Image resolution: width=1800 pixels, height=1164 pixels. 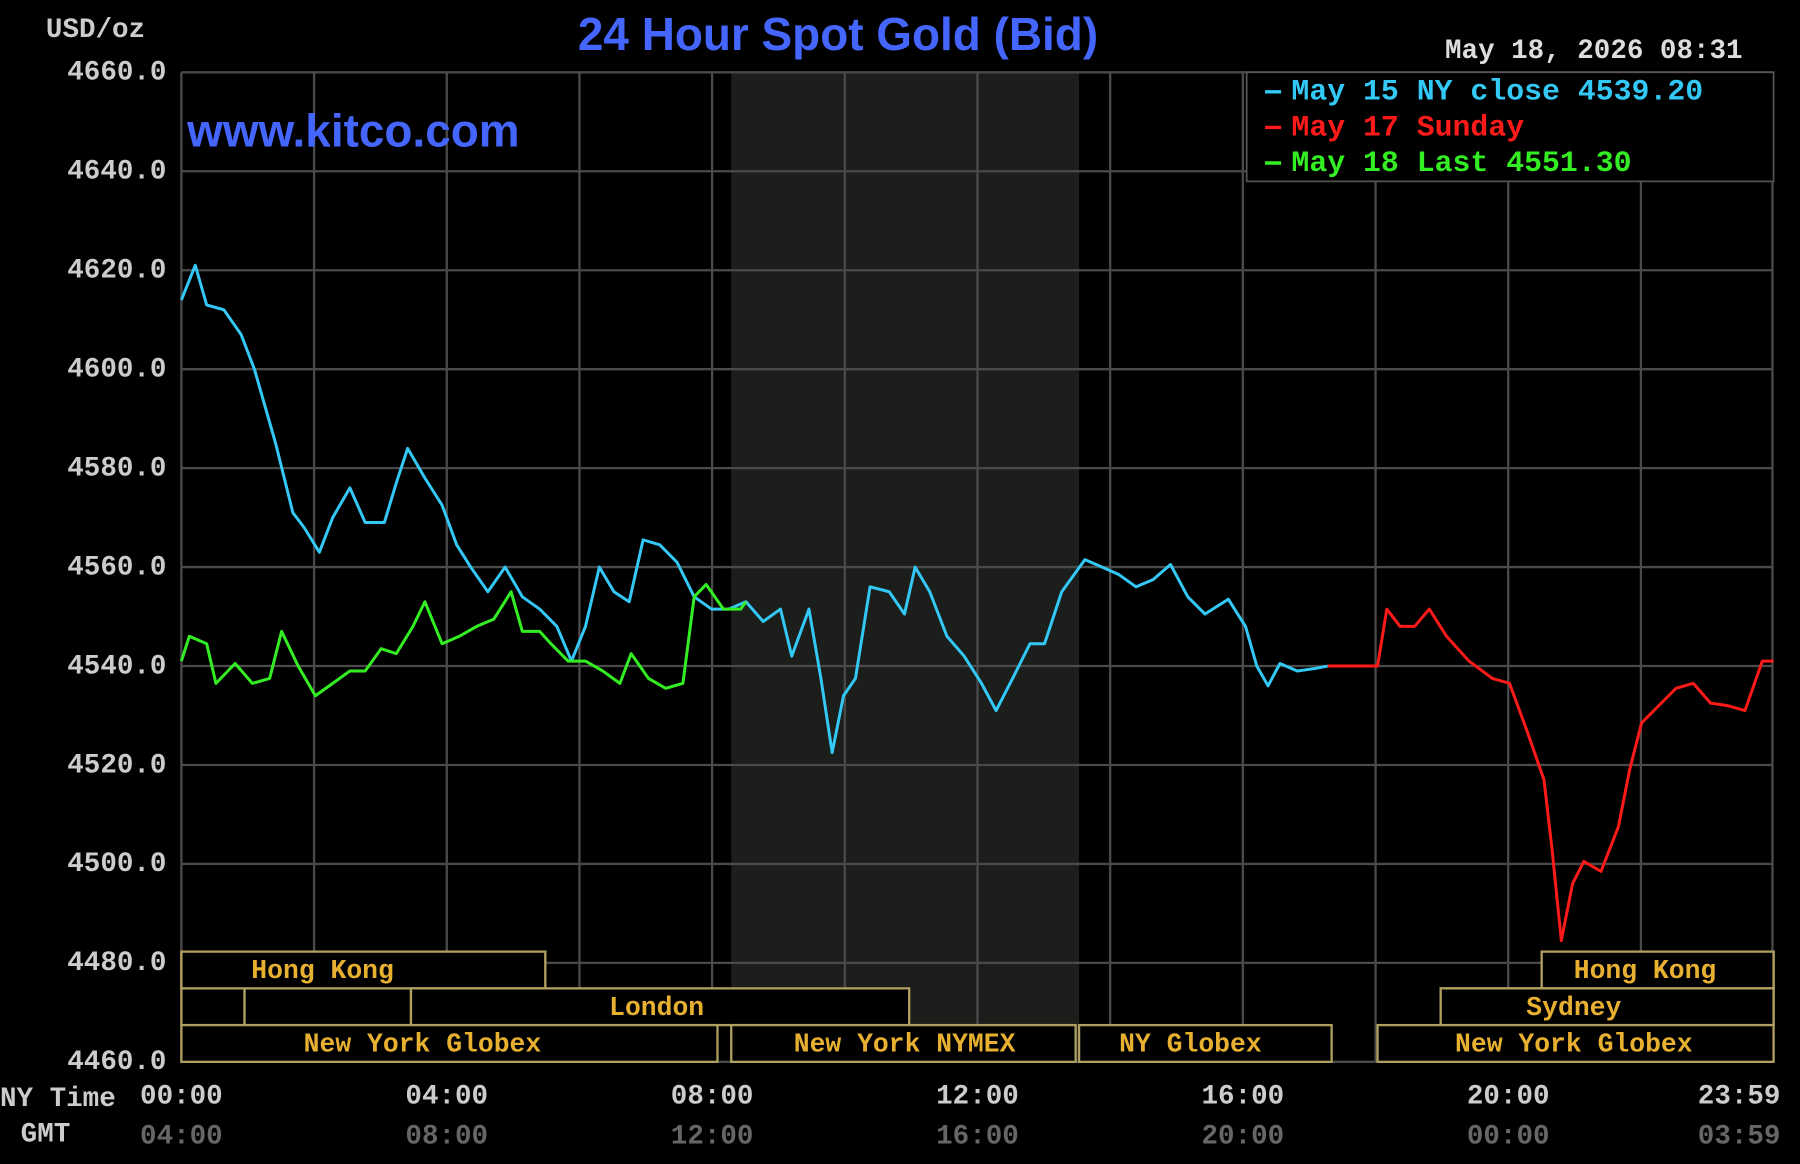 What do you see at coordinates (1508, 1097) in the screenshot?
I see `x-tick-label: 20:00` at bounding box center [1508, 1097].